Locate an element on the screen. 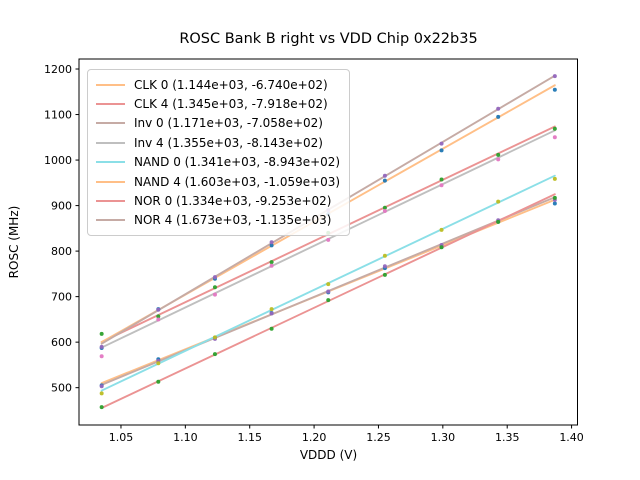  x-tick-label: 1.15 is located at coordinates (249, 437).